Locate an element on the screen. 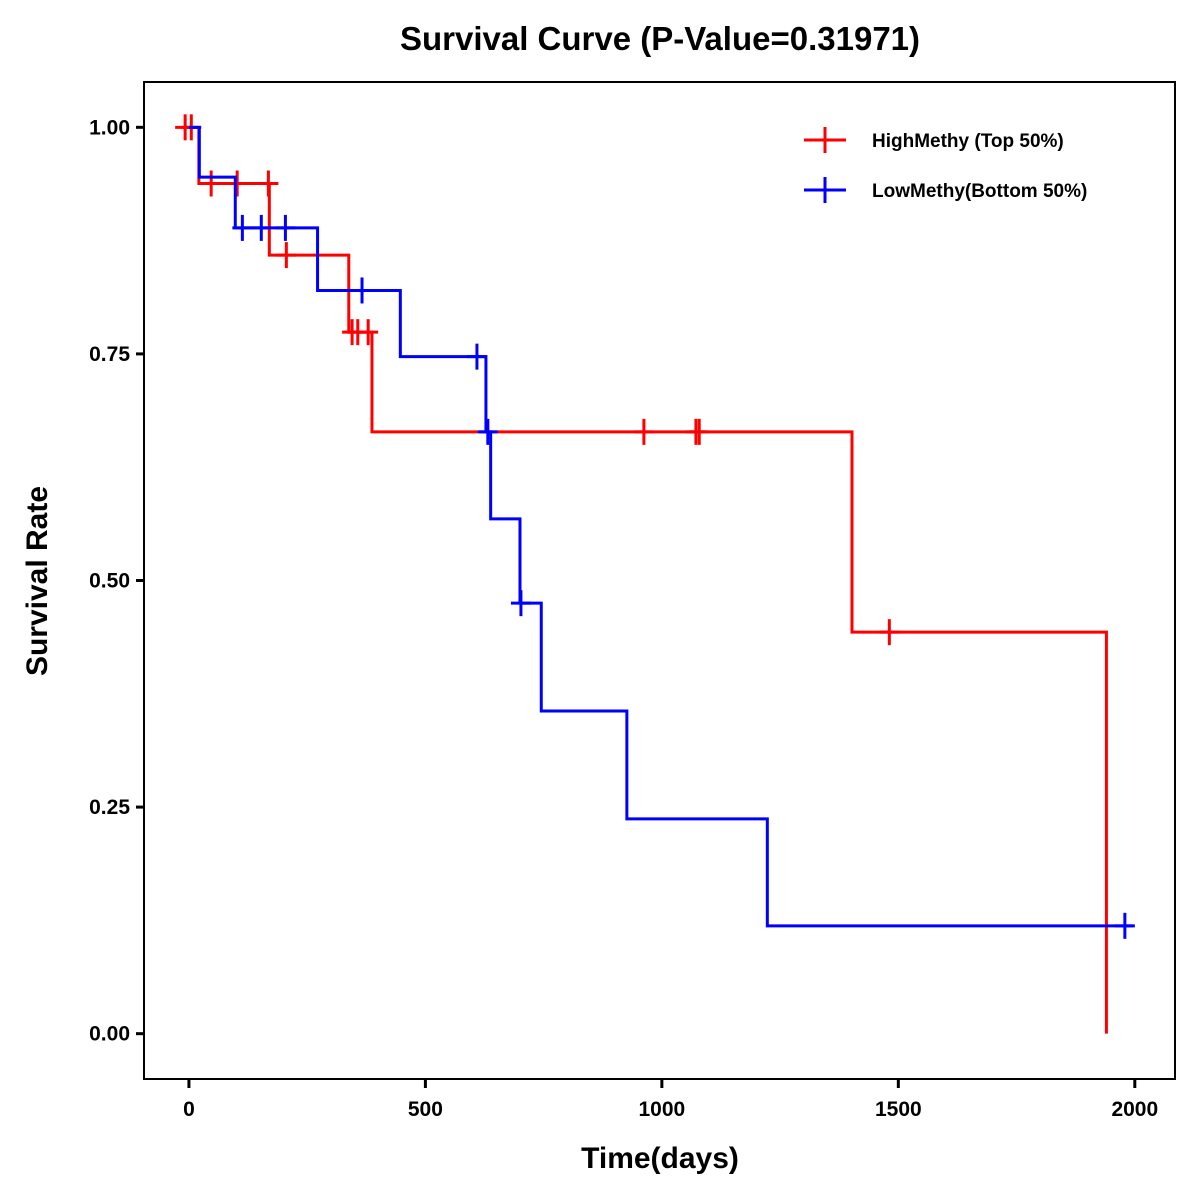 The height and width of the screenshot is (1200, 1200). y-tick-label: 0.25 is located at coordinates (109, 807).